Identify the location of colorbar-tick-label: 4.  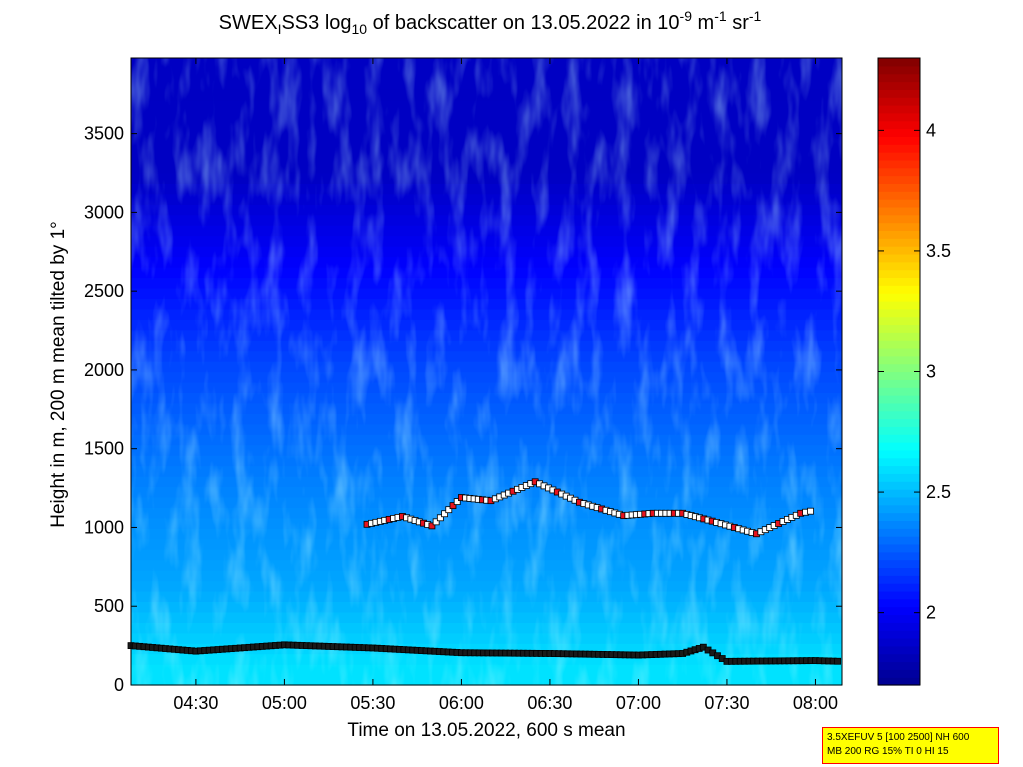
(931, 130).